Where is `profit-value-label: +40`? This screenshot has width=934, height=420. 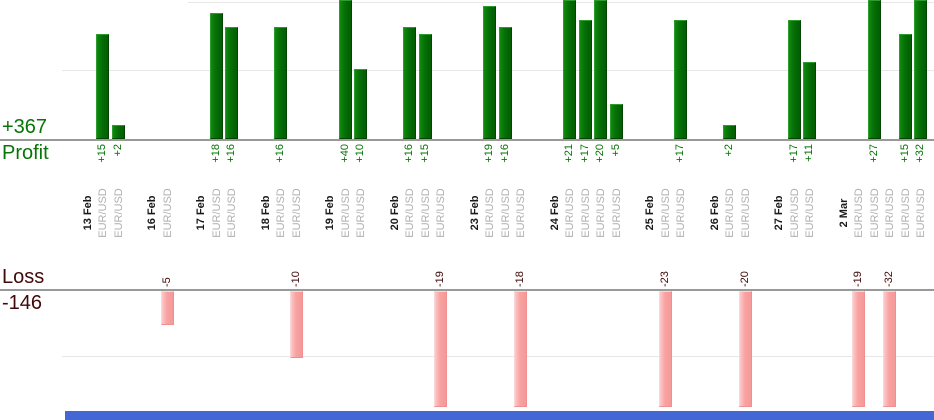
profit-value-label: +40 is located at coordinates (344, 153).